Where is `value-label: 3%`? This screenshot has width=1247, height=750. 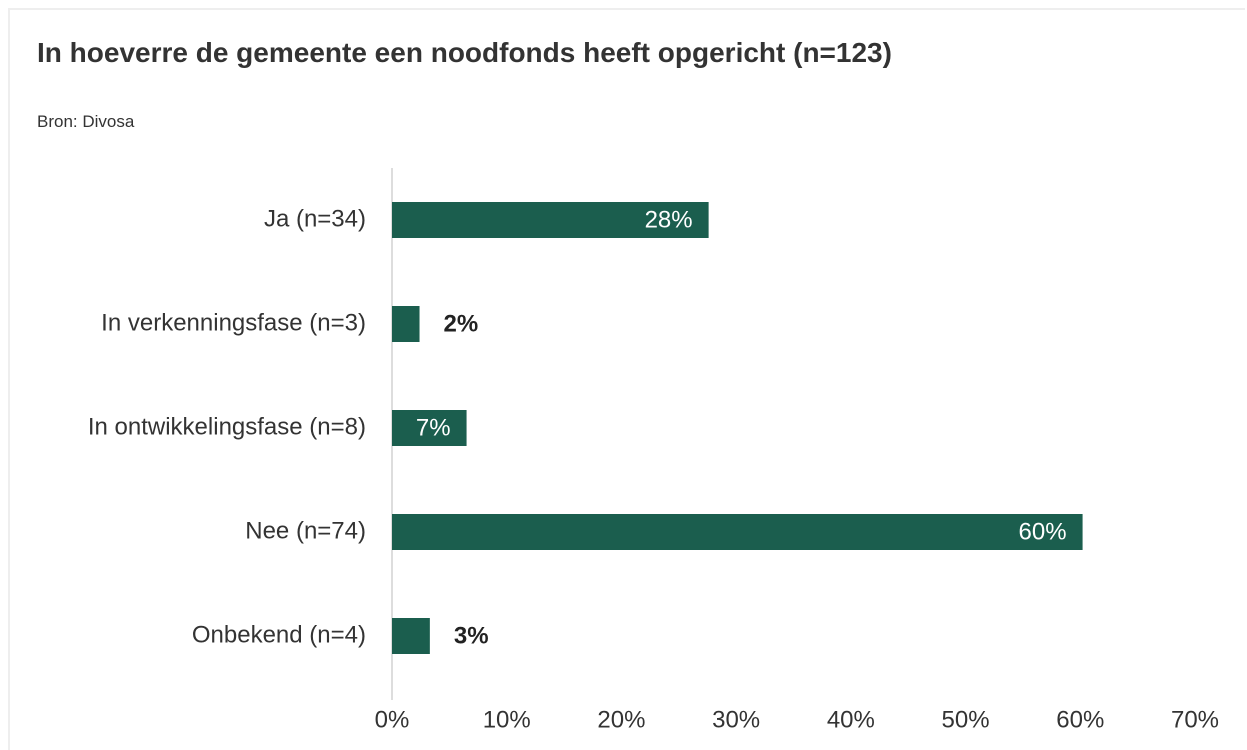 value-label: 3% is located at coordinates (471, 635).